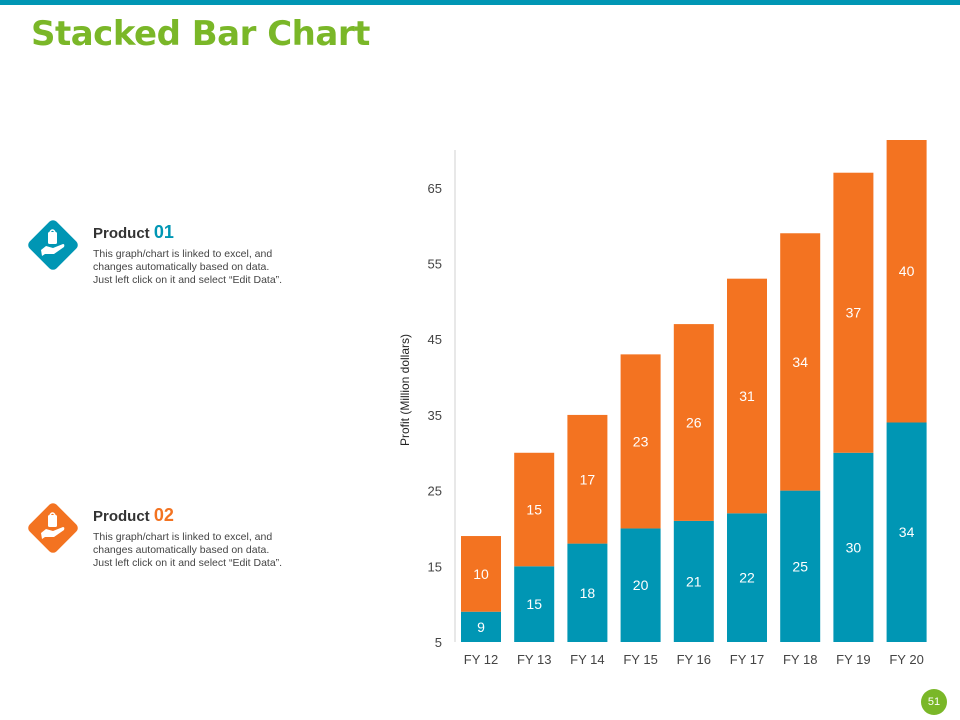  Describe the element at coordinates (438, 642) in the screenshot. I see `y-tick-label: 5` at that location.